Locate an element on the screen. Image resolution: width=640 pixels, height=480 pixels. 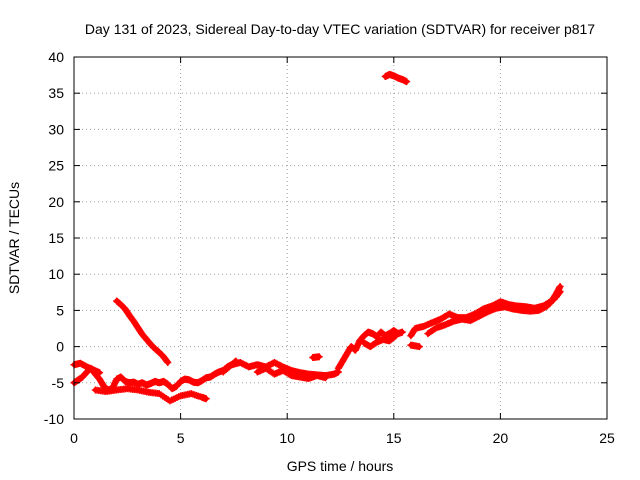
y-tick-label: -10 is located at coordinates (54, 419).